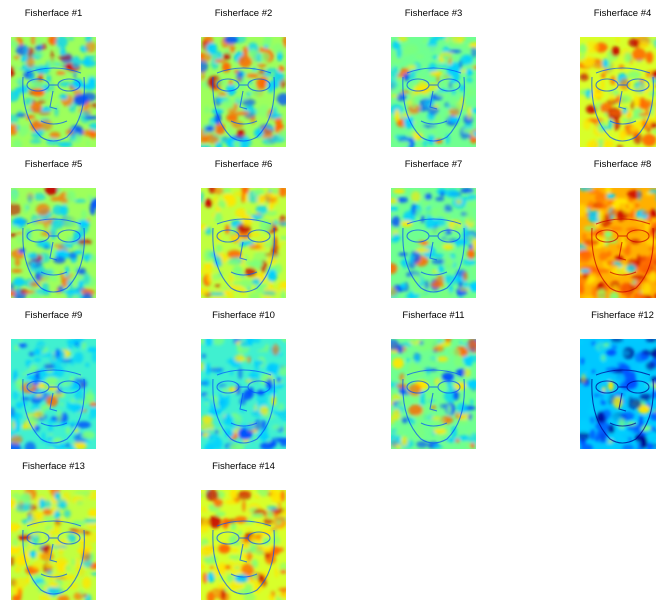 This screenshot has width=656, height=600. Describe the element at coordinates (433, 13) in the screenshot. I see `panel-title: Fisherface #3` at that location.